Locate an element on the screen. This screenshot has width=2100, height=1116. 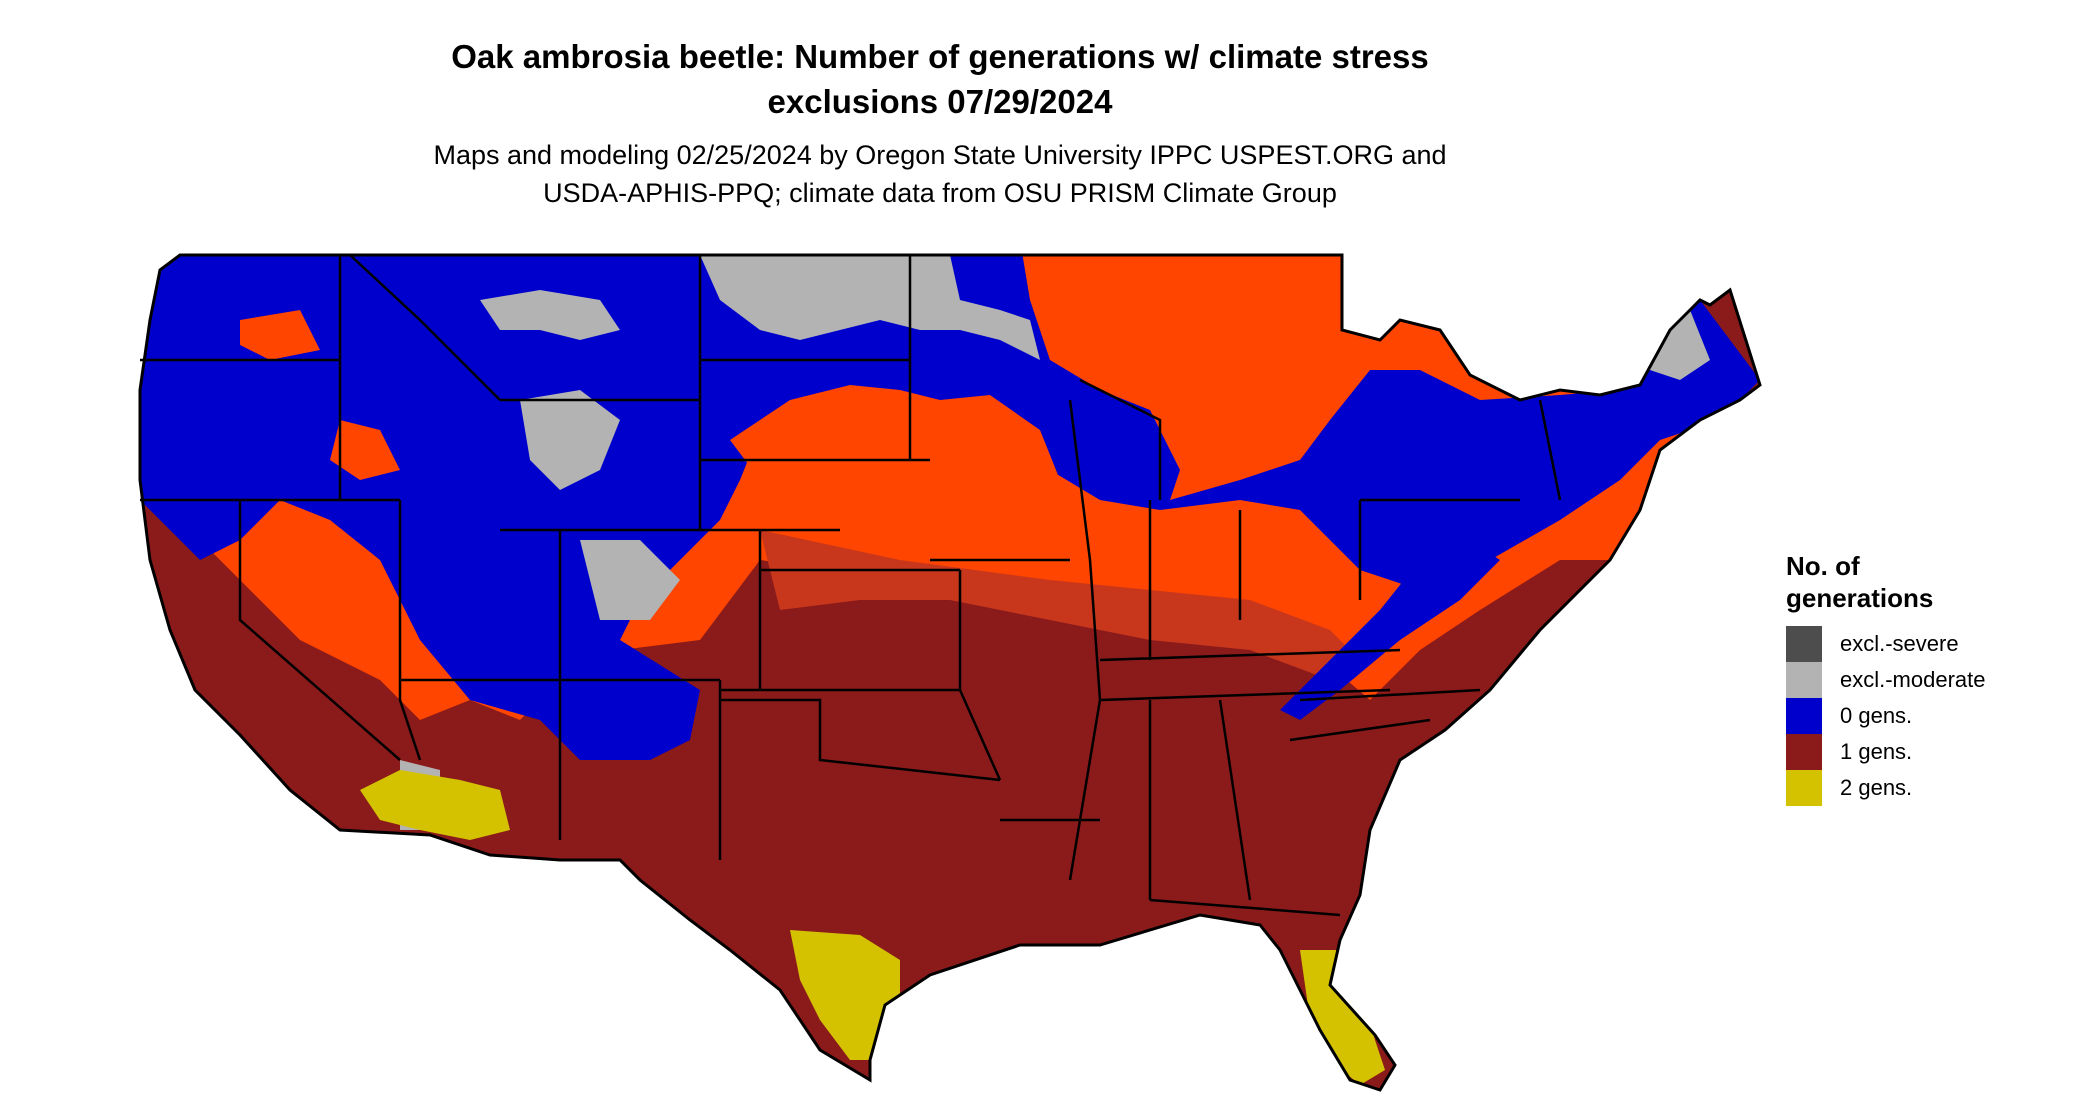
zone-excl-moderate-montana is located at coordinates (550, 315).